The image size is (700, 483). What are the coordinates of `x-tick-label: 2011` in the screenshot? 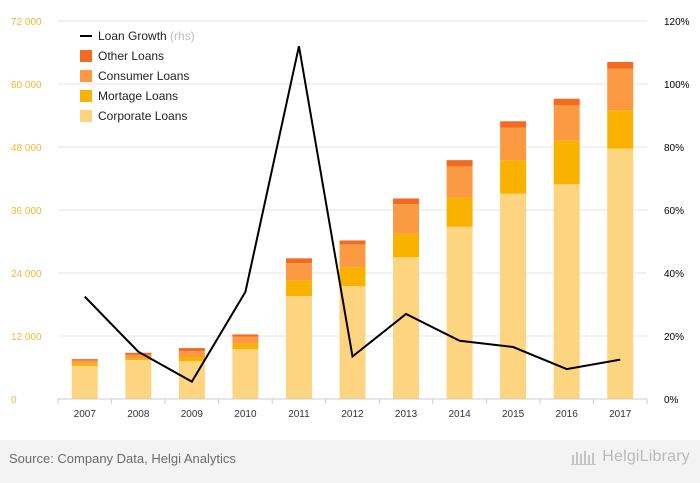 It's located at (299, 414).